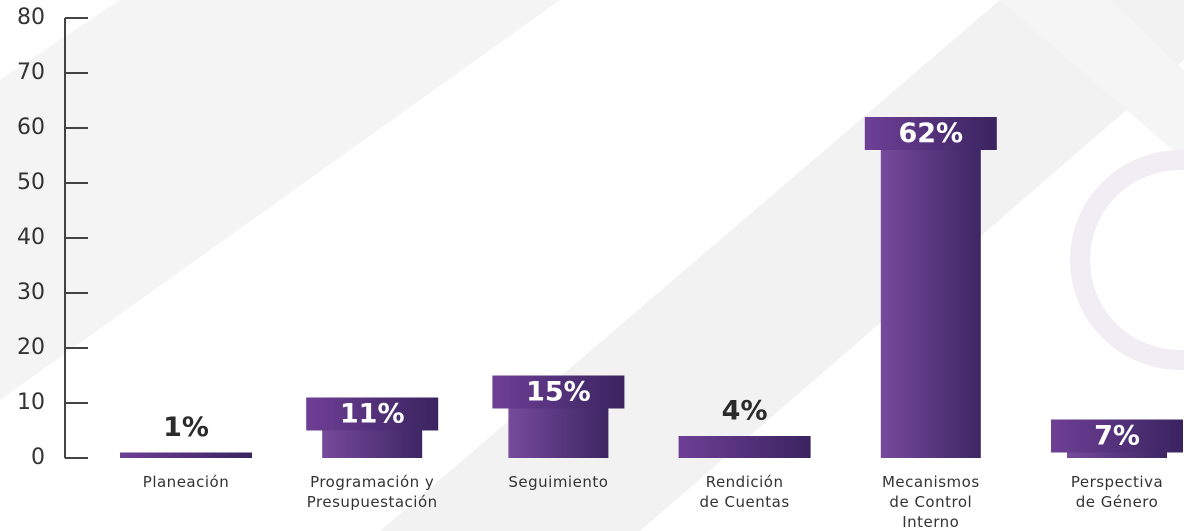 Image resolution: width=1184 pixels, height=531 pixels. What do you see at coordinates (745, 411) in the screenshot?
I see `value-label: 4%` at bounding box center [745, 411].